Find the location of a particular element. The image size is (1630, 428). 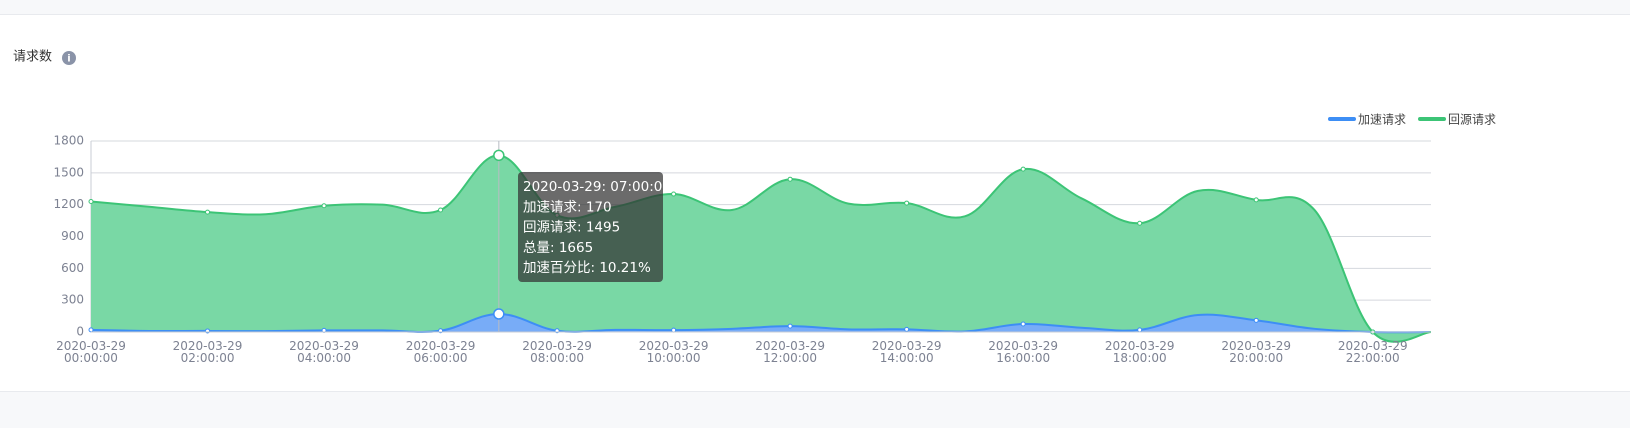

x-tick-label: 2020-03-29 04:00:00 is located at coordinates (324, 352).